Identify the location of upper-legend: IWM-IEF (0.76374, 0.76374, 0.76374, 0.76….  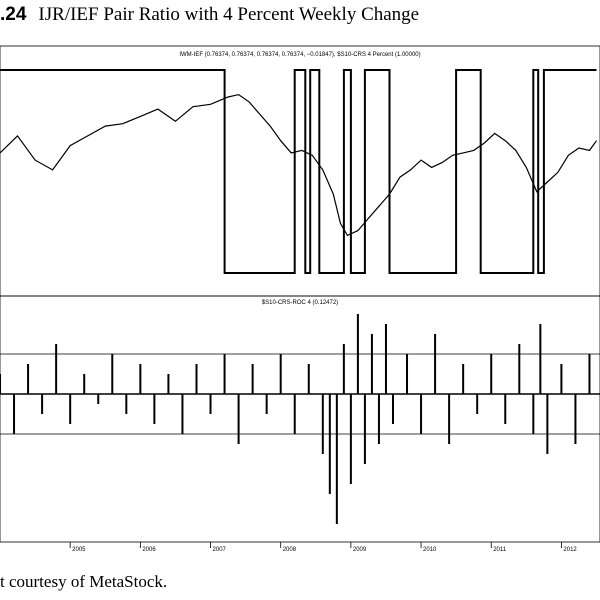
(299, 55).